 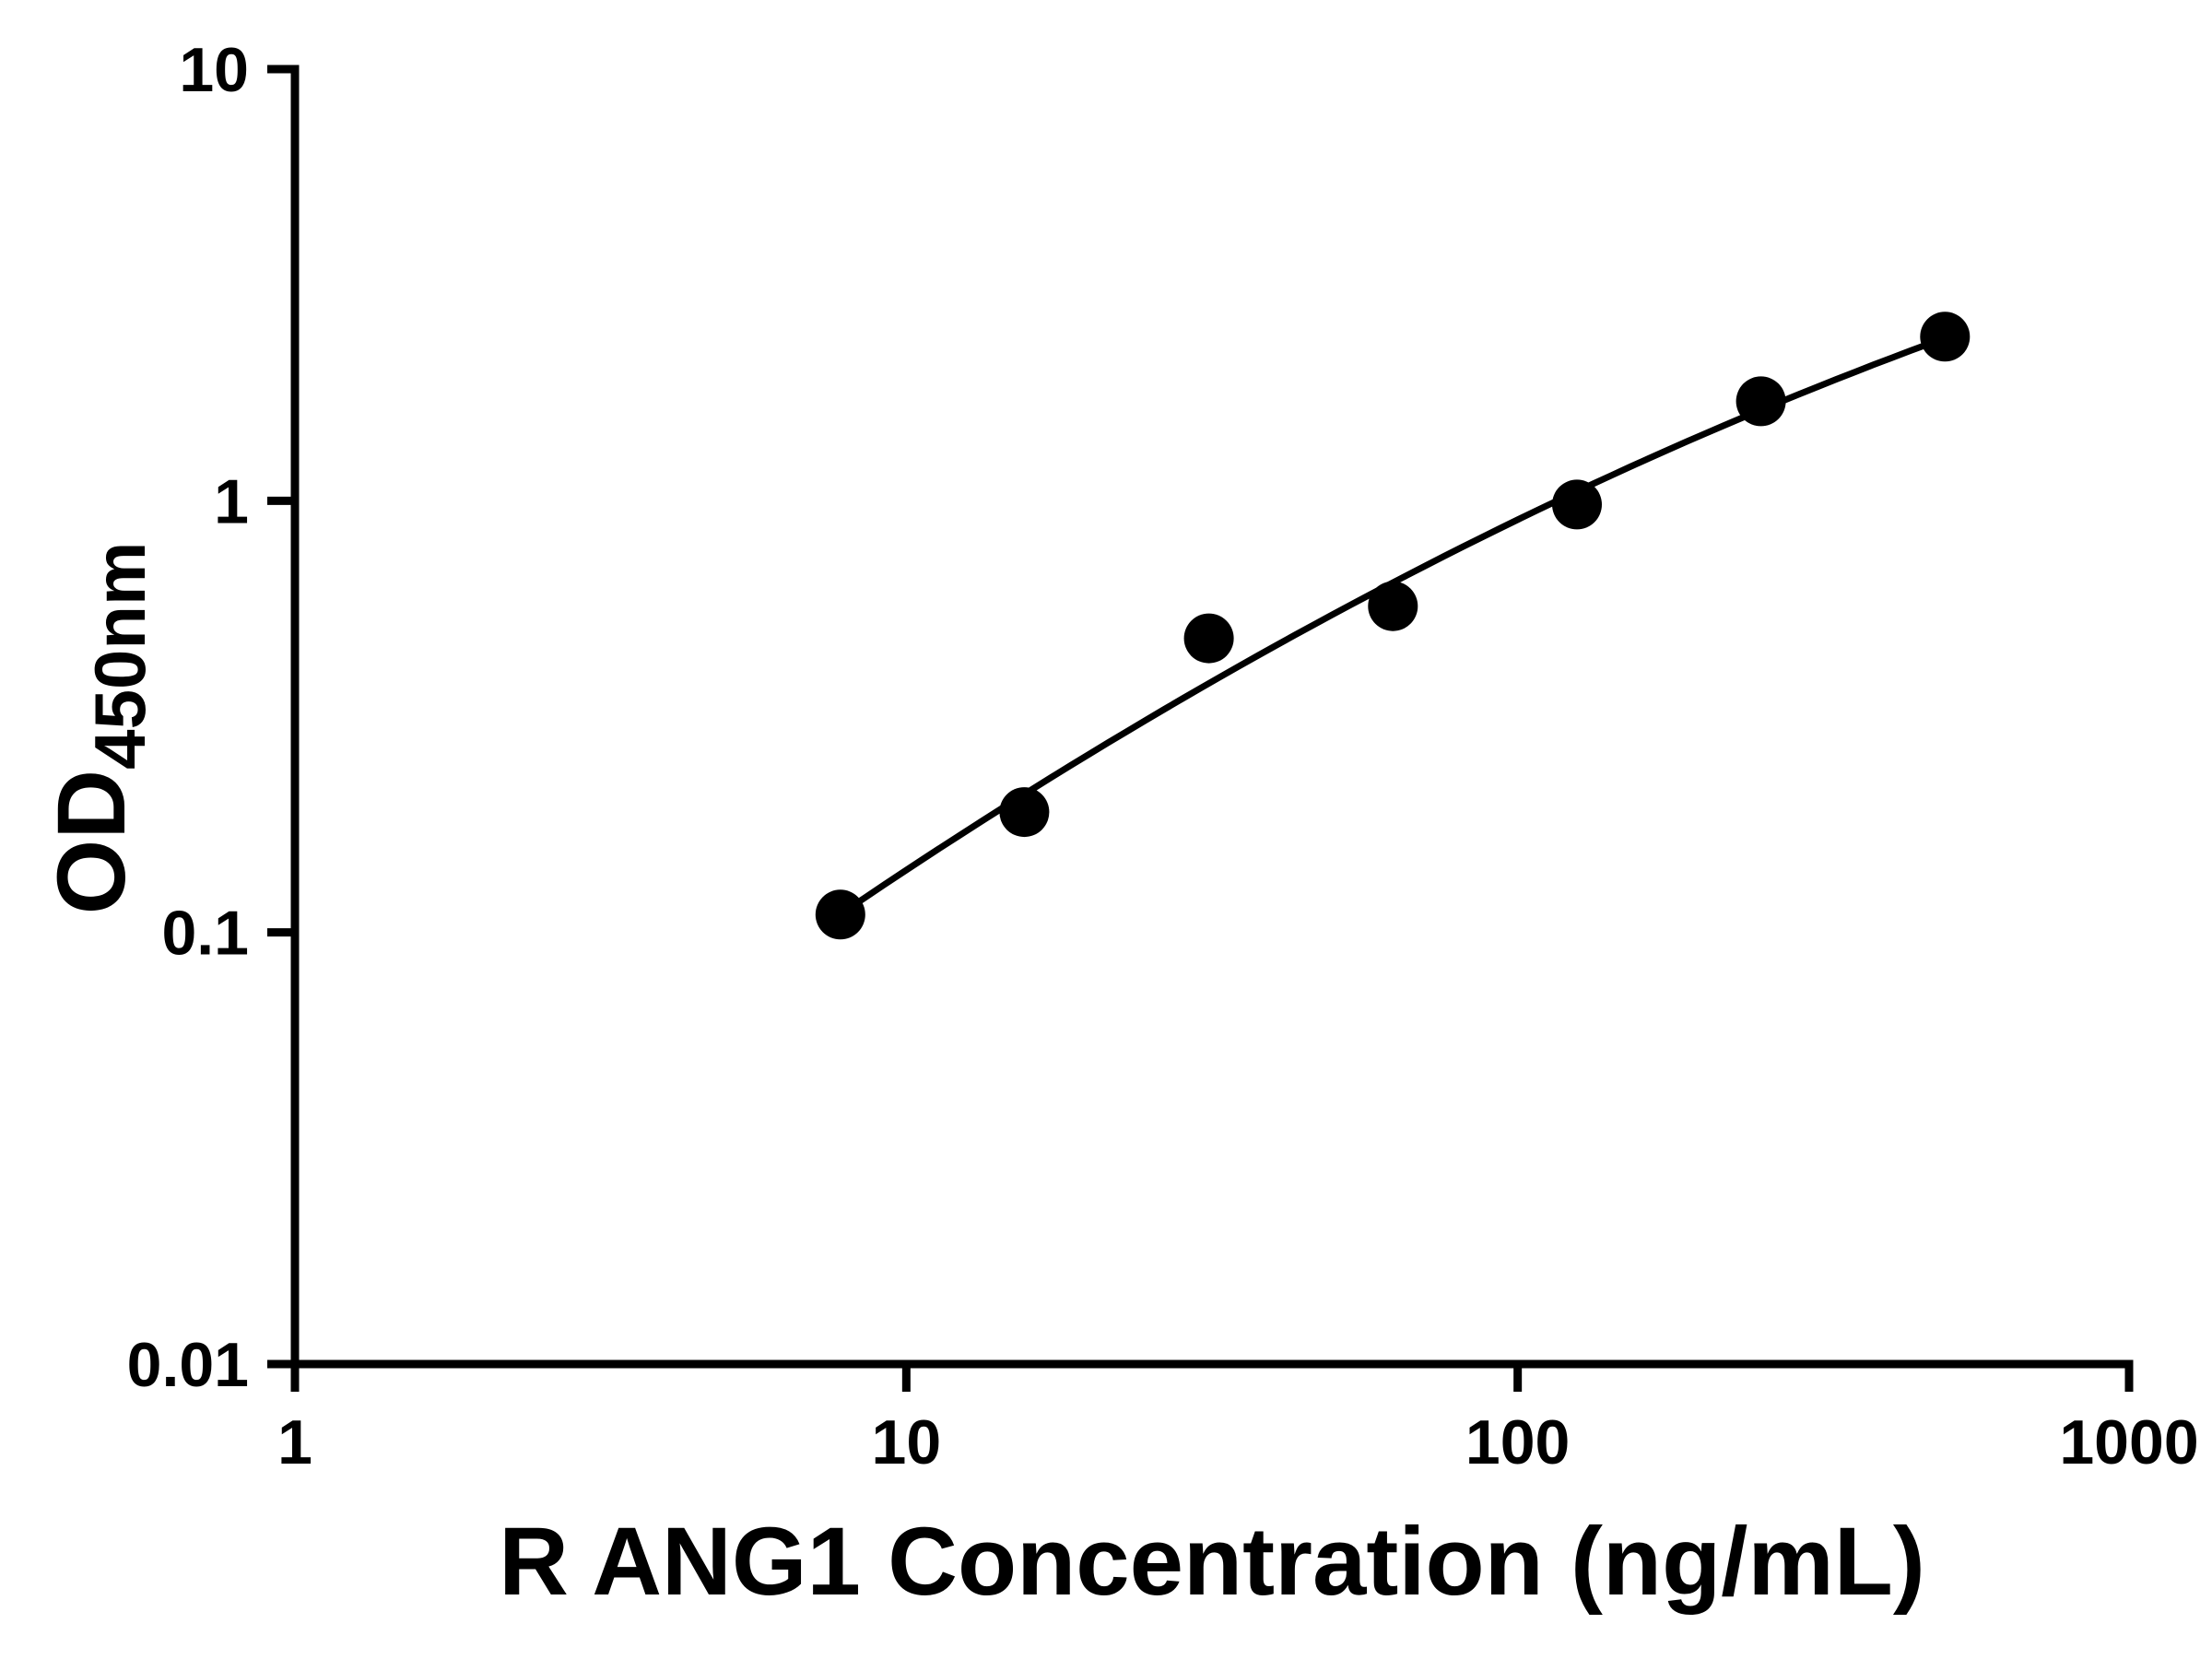 What do you see at coordinates (119, 656) in the screenshot?
I see `y-axis-title-subscript: 450nm` at bounding box center [119, 656].